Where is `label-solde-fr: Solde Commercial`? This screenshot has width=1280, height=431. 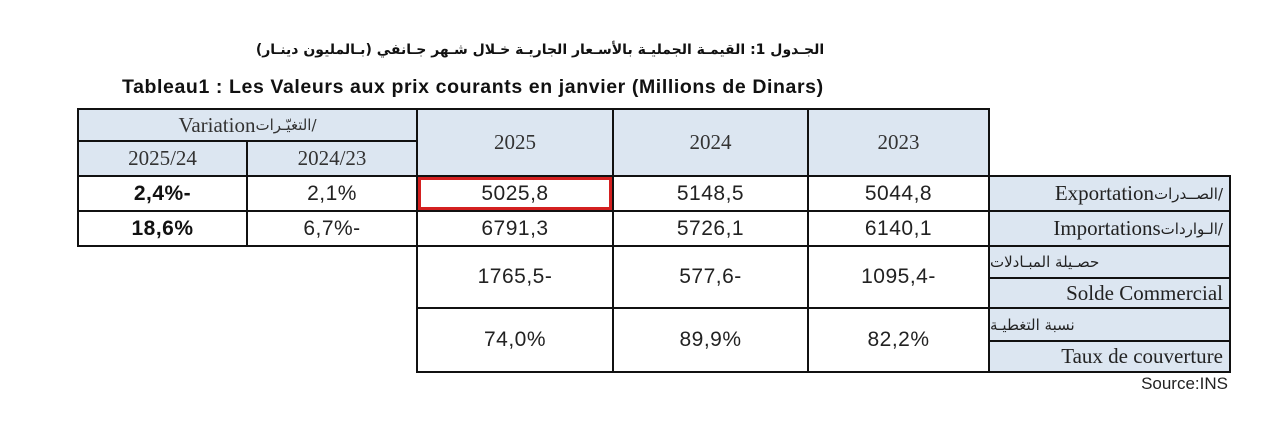
label-solde-fr: Solde Commercial is located at coordinates (1109, 293).